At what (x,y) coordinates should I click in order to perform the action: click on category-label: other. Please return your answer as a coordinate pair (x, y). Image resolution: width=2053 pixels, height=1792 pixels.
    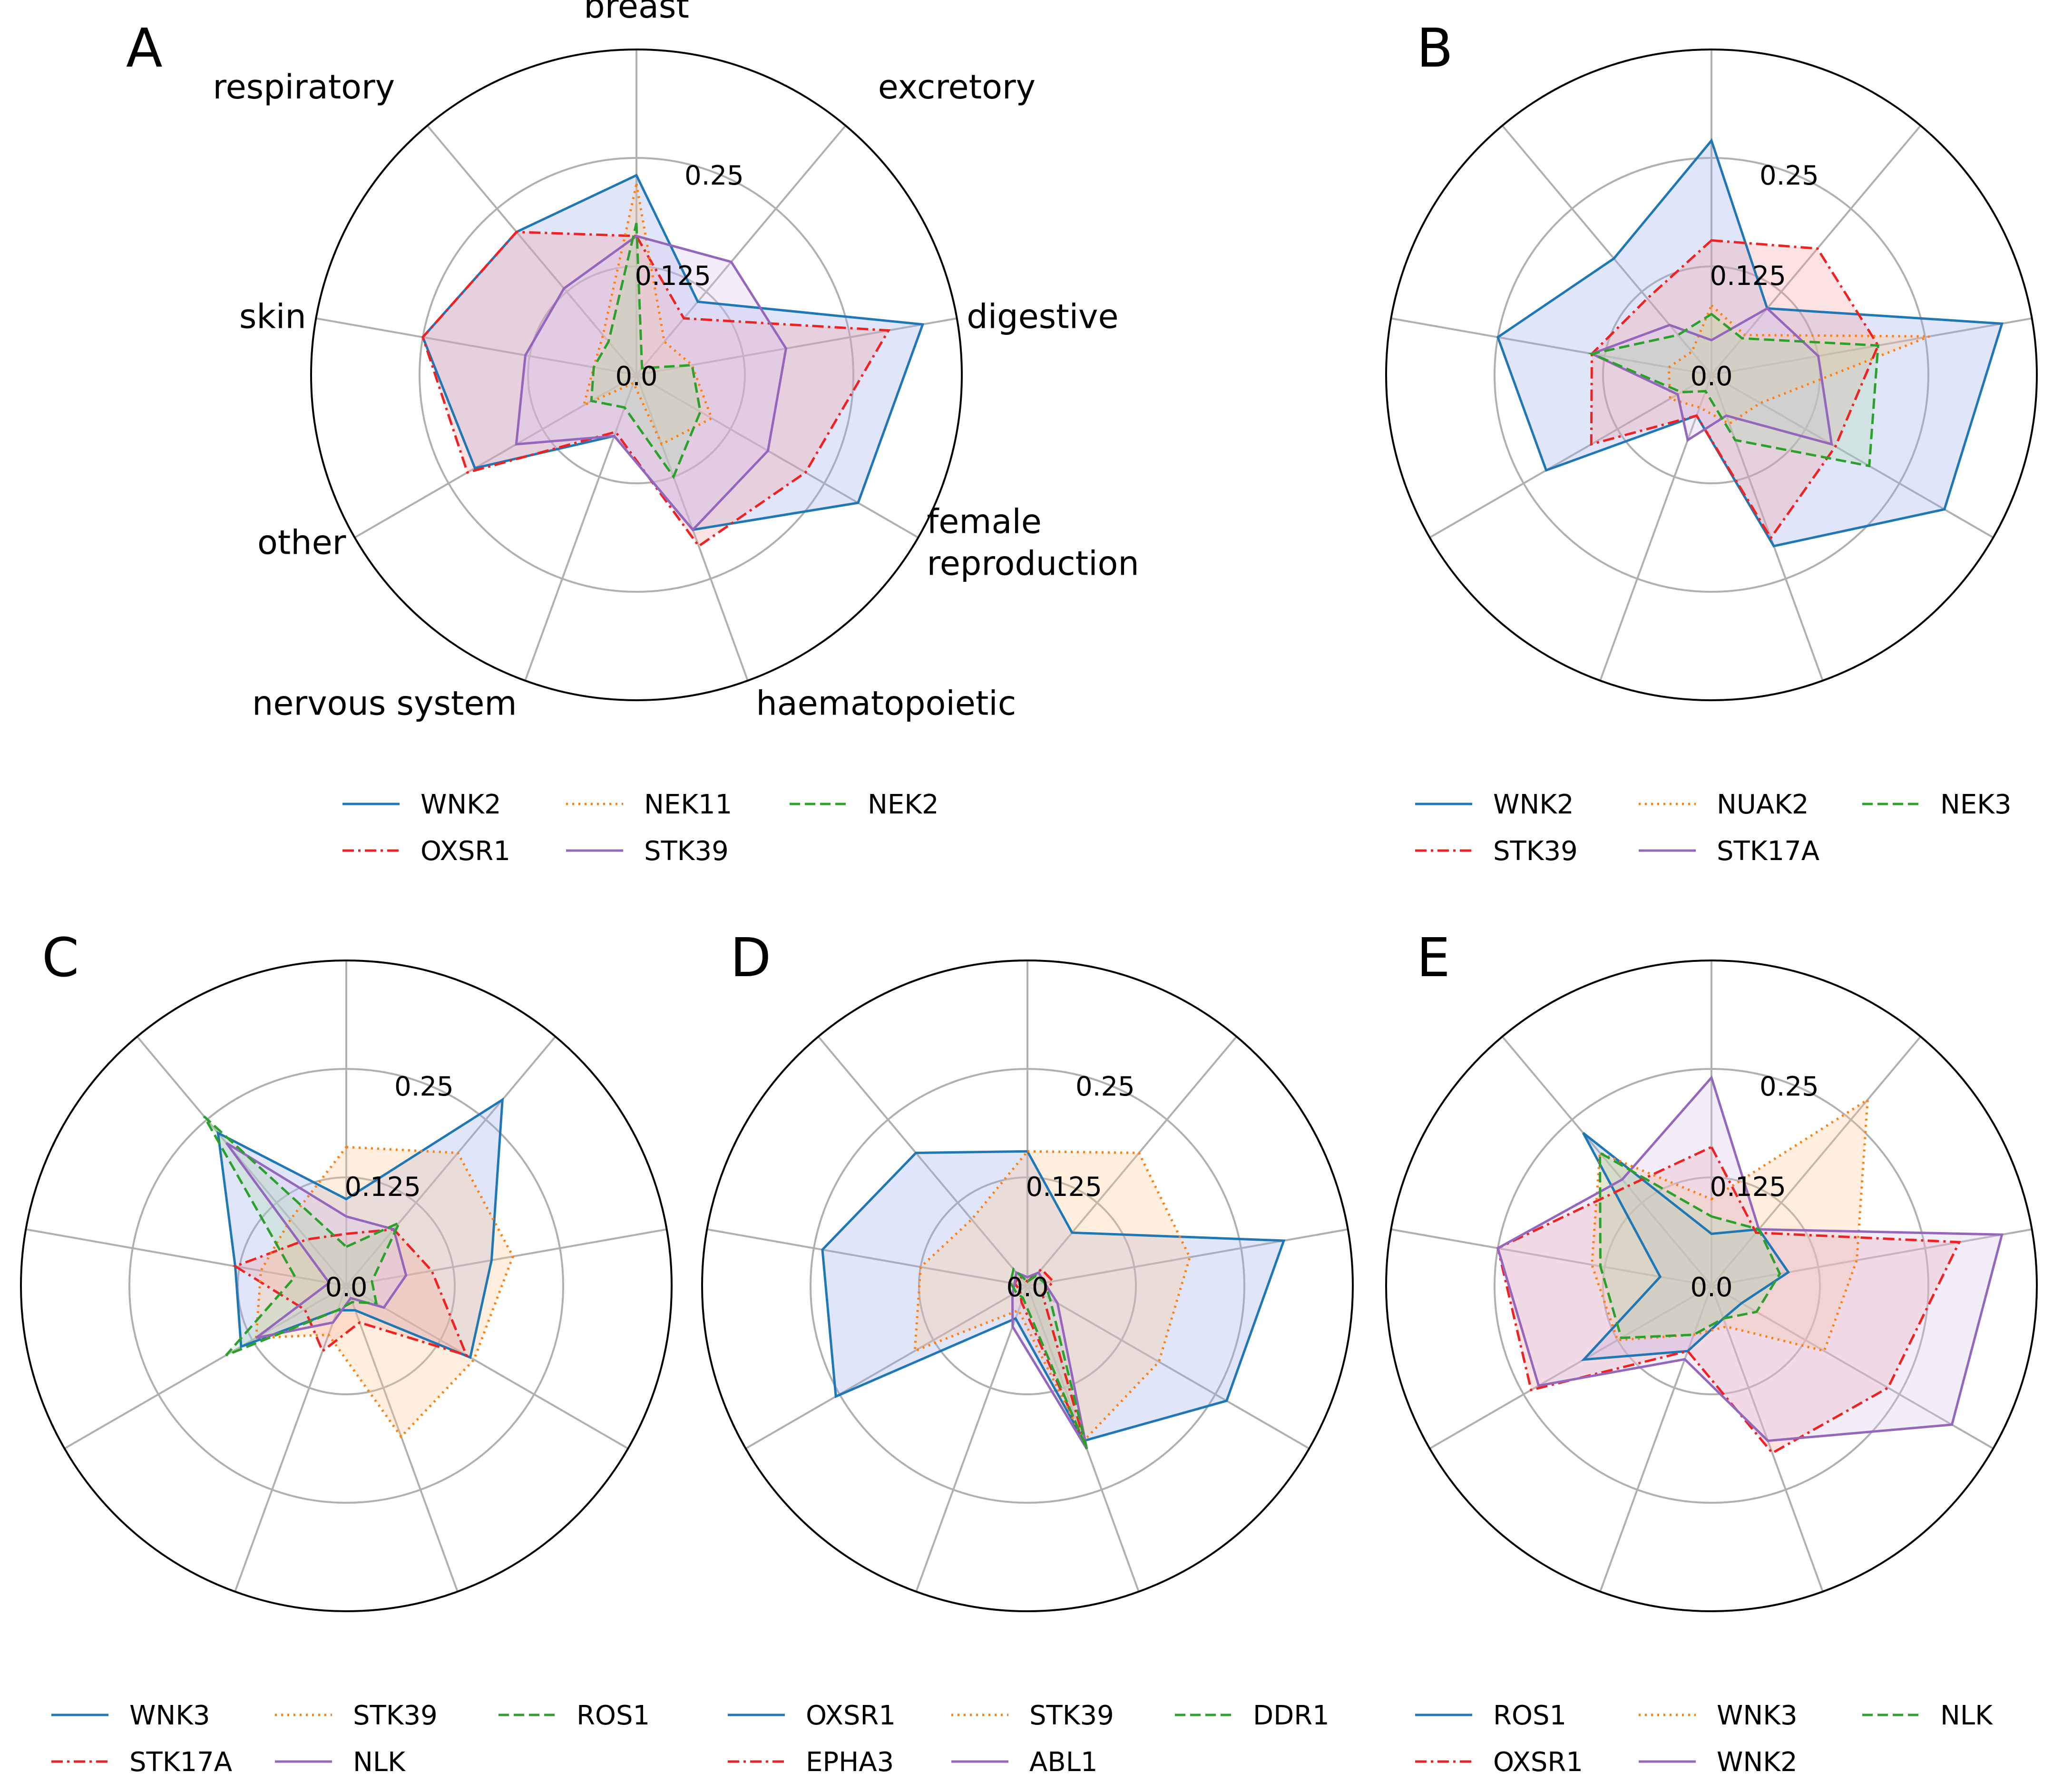
    Looking at the image, I should click on (301, 542).